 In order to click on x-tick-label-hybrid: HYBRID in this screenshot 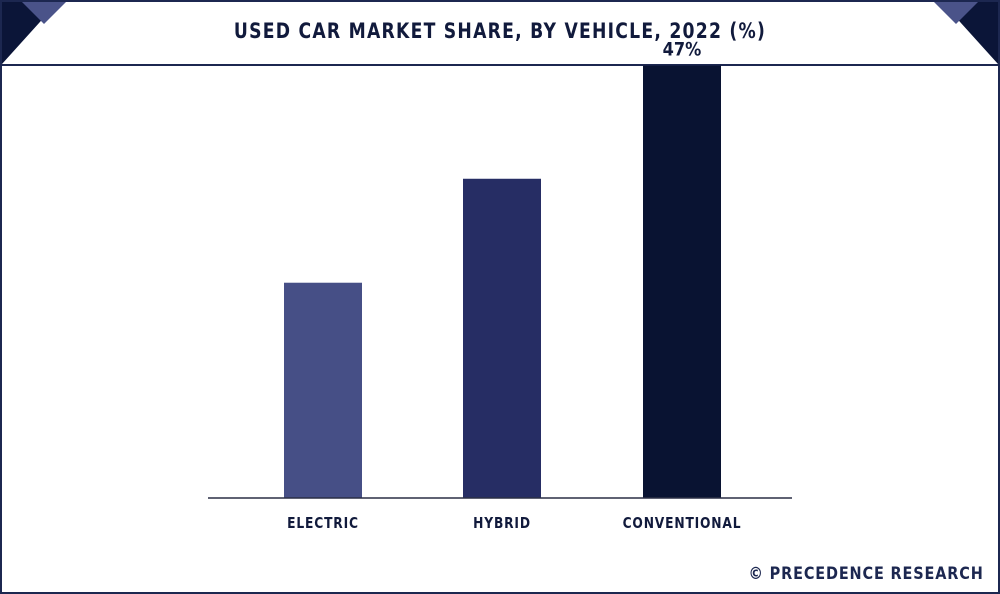, I will do `click(502, 523)`.